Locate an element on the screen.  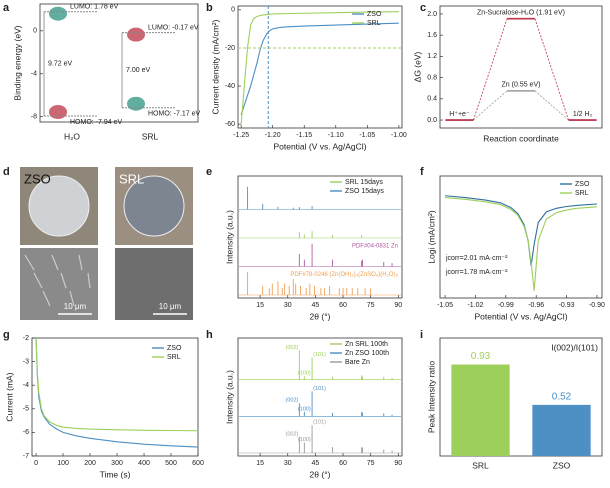
y-axis-label: Current density (mA/cm²) is located at coordinates (215, 66).